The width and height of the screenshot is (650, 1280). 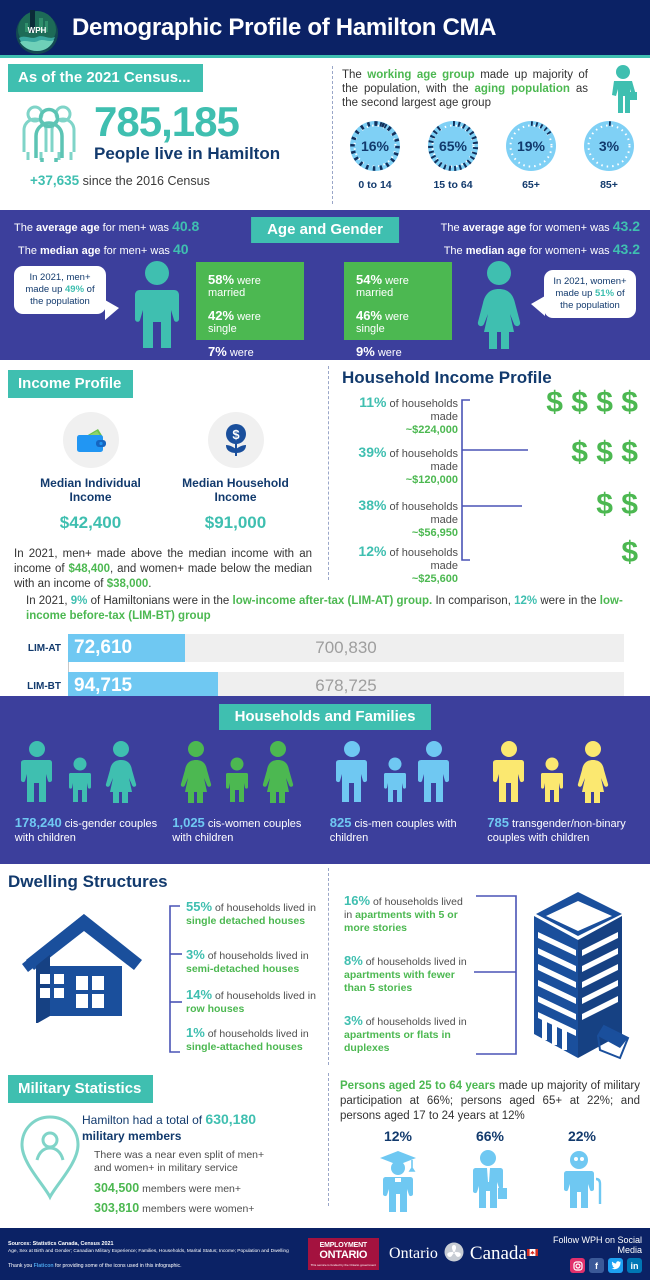 I want to click on total-value: 630,180, so click(x=231, y=1119).